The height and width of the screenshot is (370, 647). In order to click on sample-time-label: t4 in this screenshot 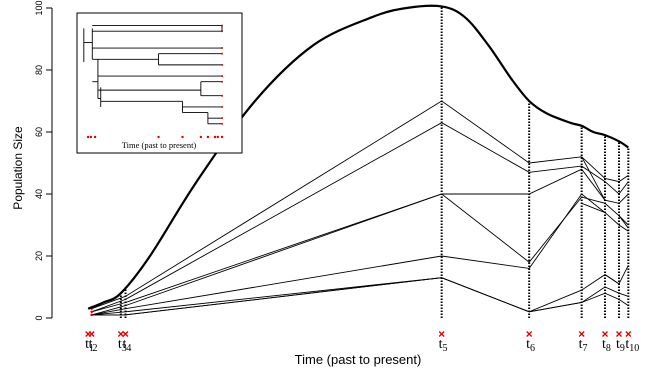, I will do `click(127, 345)`.